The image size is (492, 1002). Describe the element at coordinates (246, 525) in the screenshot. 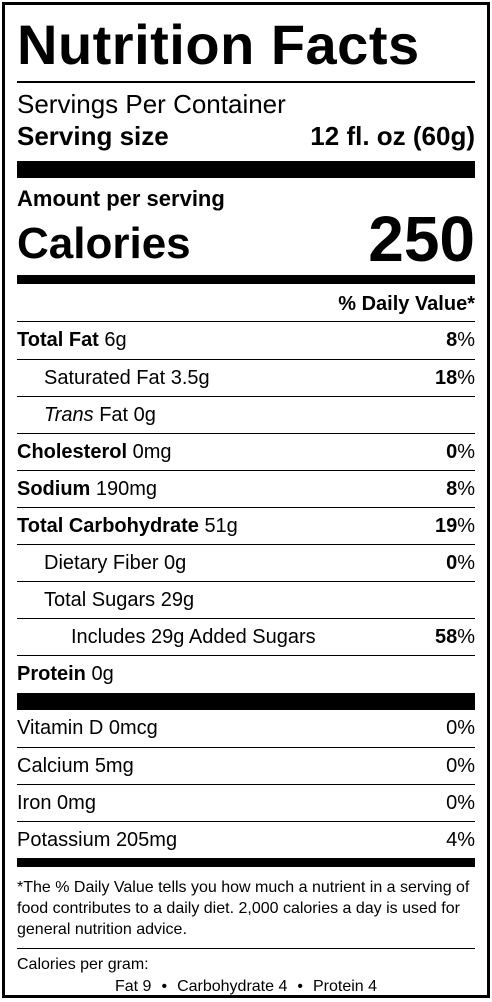

I see `nutrient-row-total-carbohydrate: Total Carbohydrate 51g 19%` at that location.